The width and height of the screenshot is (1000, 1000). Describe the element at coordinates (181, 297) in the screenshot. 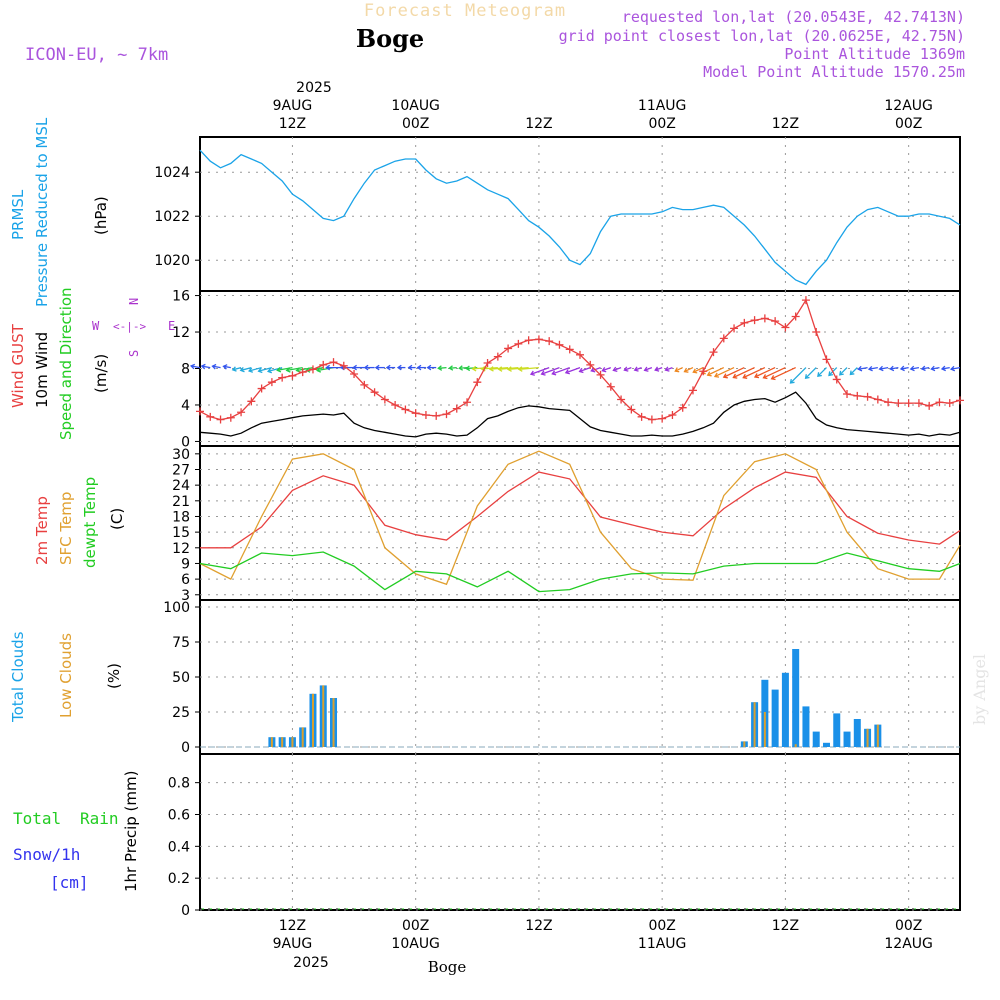

I see `wind-tick-label: 16` at that location.